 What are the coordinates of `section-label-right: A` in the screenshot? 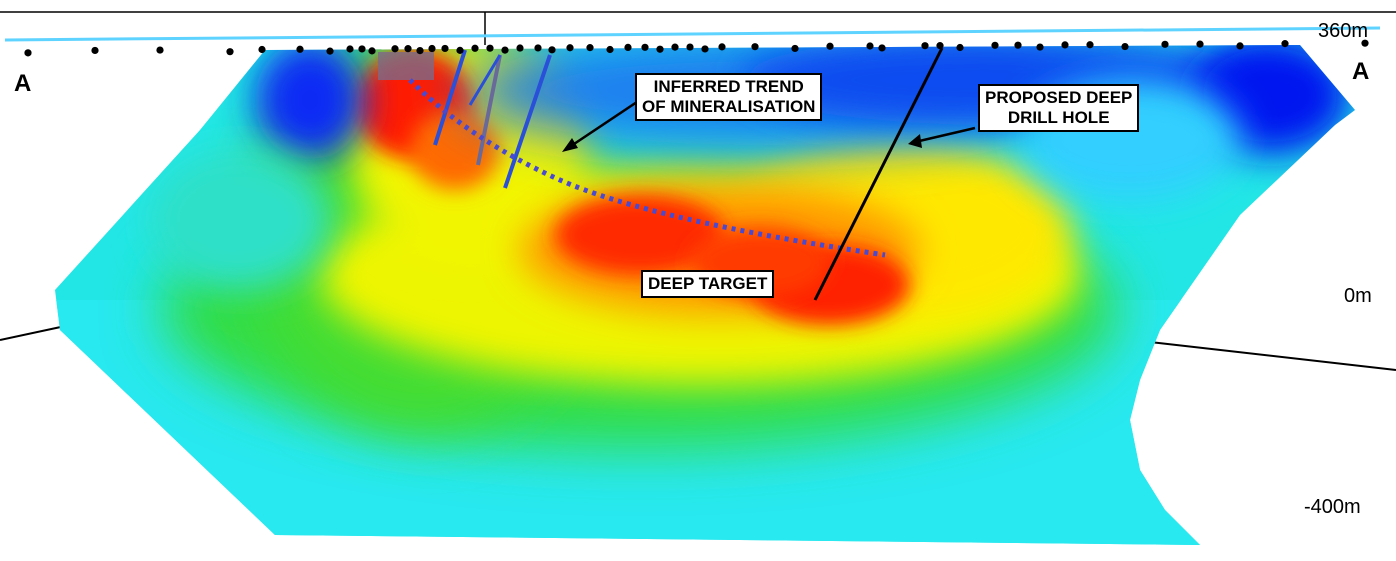 It's located at (1361, 71).